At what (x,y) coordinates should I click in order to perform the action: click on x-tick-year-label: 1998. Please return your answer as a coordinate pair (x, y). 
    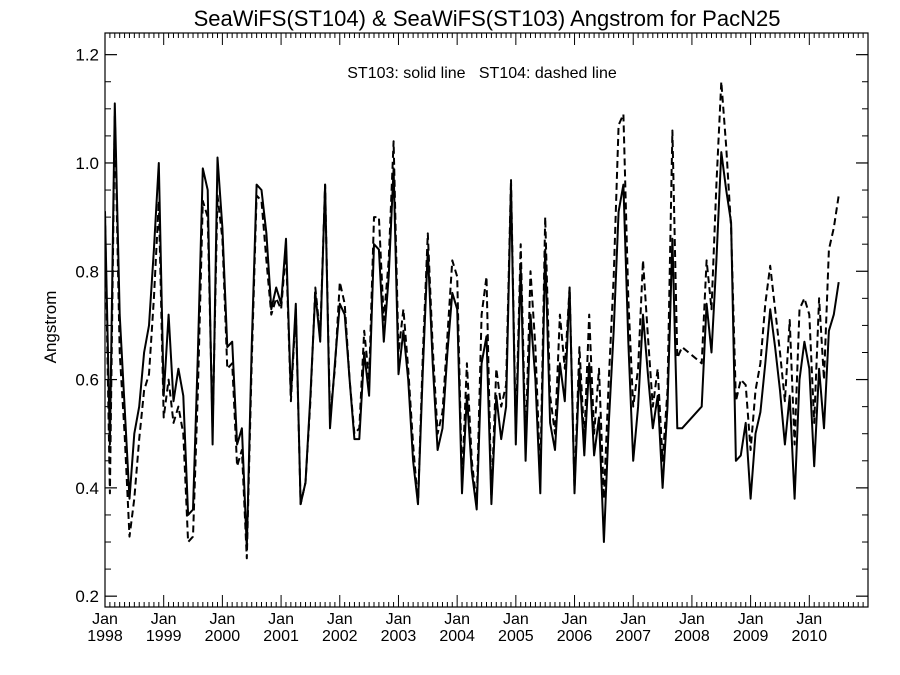
    Looking at the image, I should click on (105, 636).